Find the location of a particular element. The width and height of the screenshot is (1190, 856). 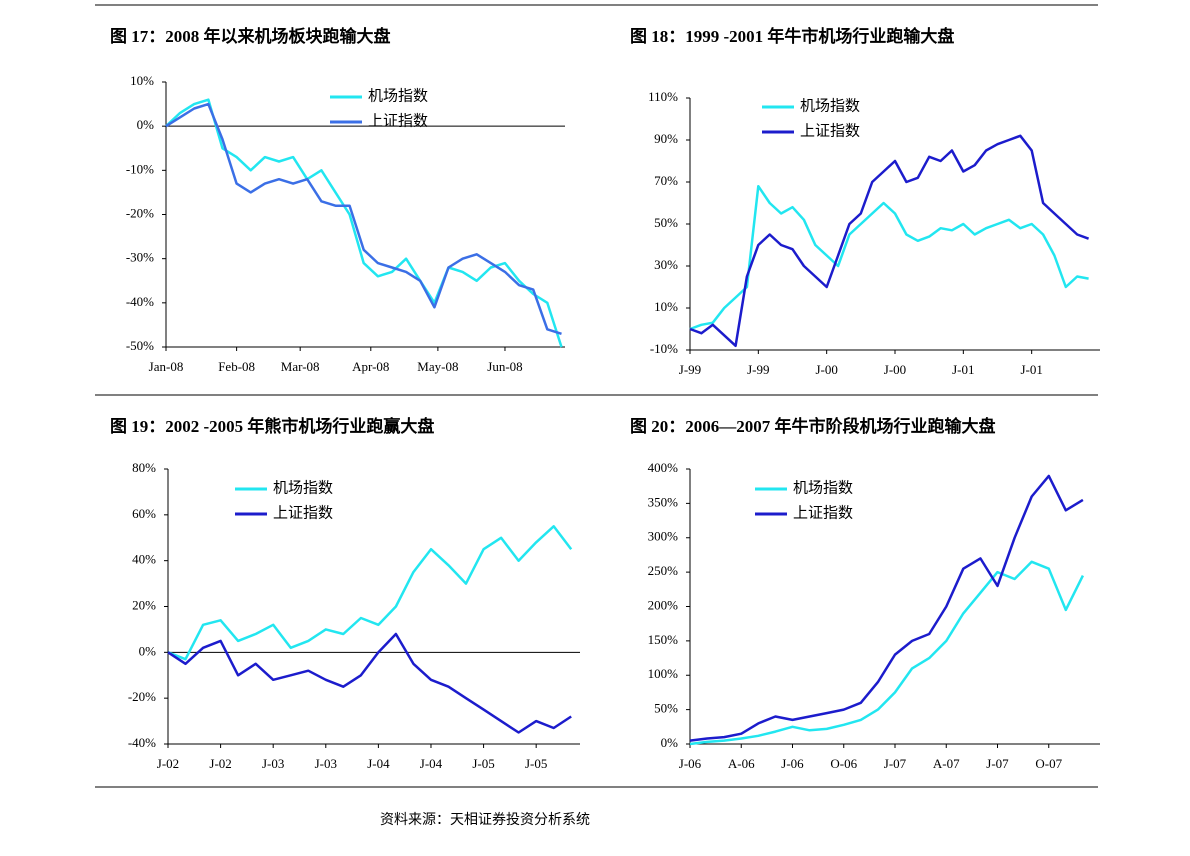

y-tick-label: -50% is located at coordinates (140, 345).